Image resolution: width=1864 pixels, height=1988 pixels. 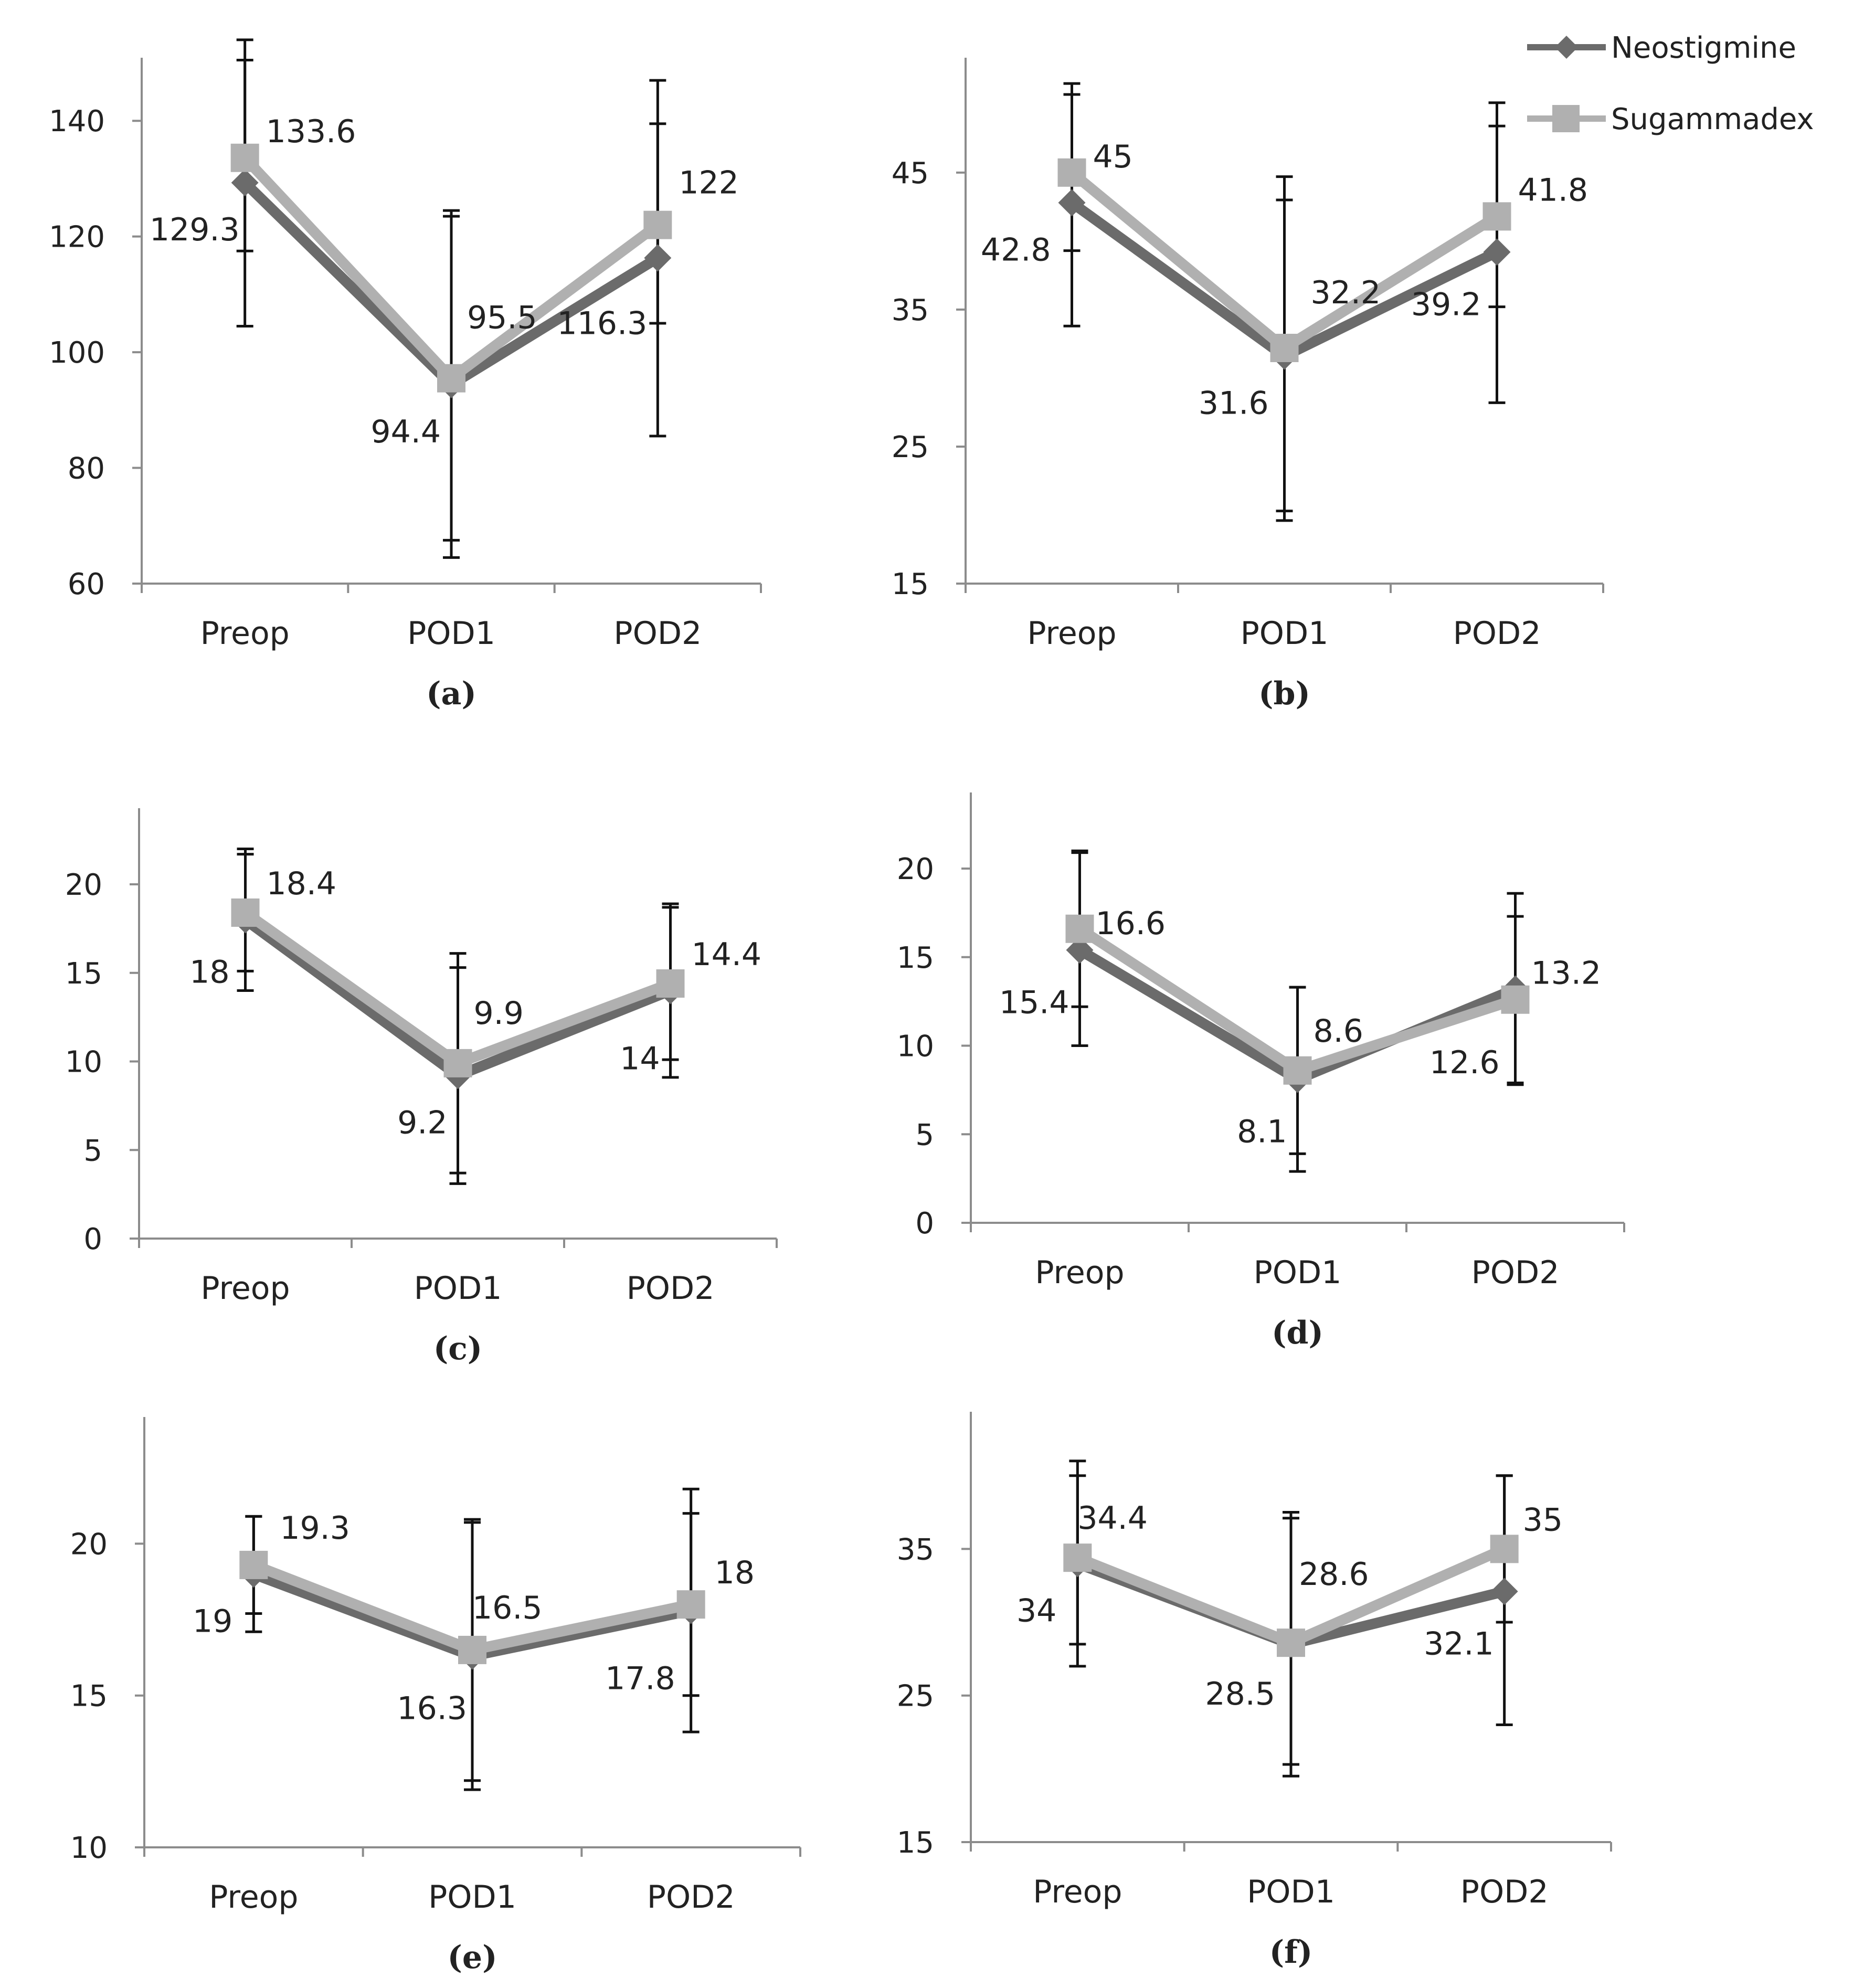 What do you see at coordinates (910, 447) in the screenshot?
I see `y-tick-label: 25` at bounding box center [910, 447].